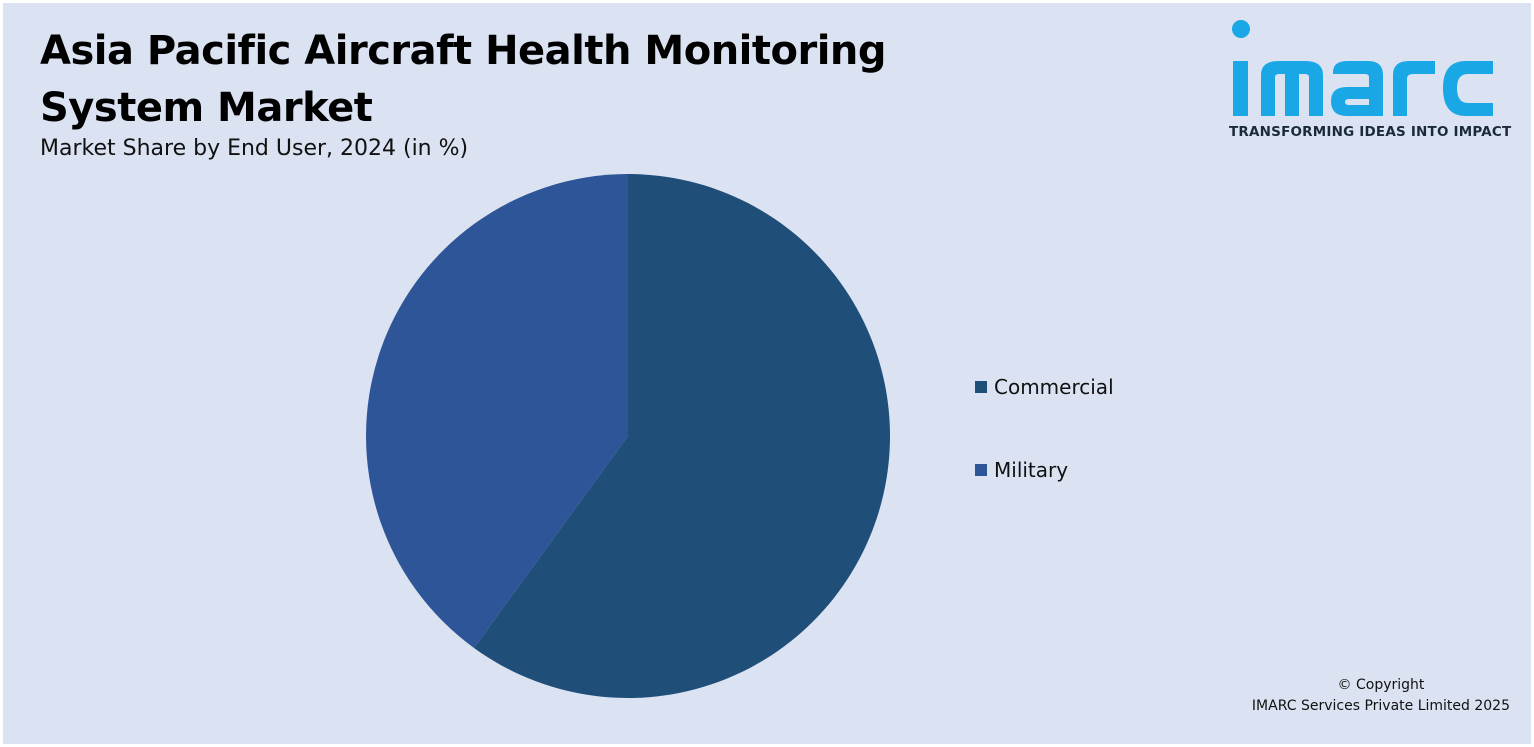 The height and width of the screenshot is (747, 1534). Describe the element at coordinates (981, 470) in the screenshot. I see `legend-swatch-military` at that location.